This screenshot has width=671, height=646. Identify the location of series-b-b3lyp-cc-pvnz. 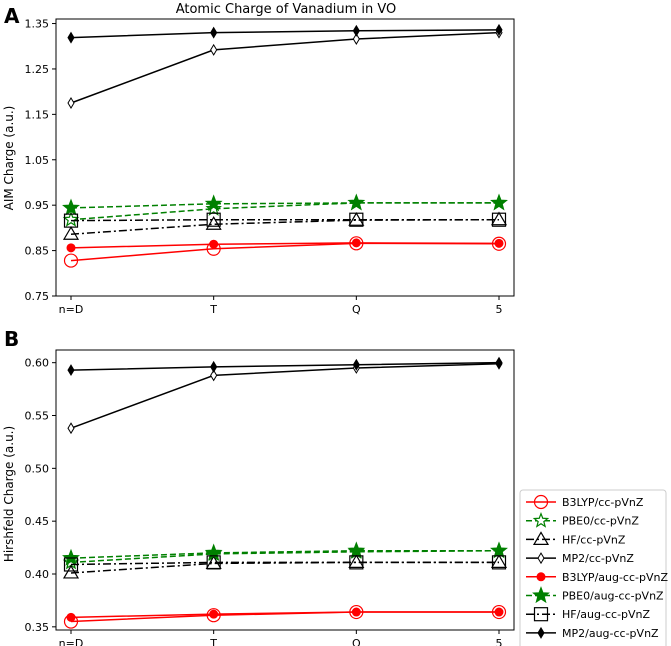
(285, 616).